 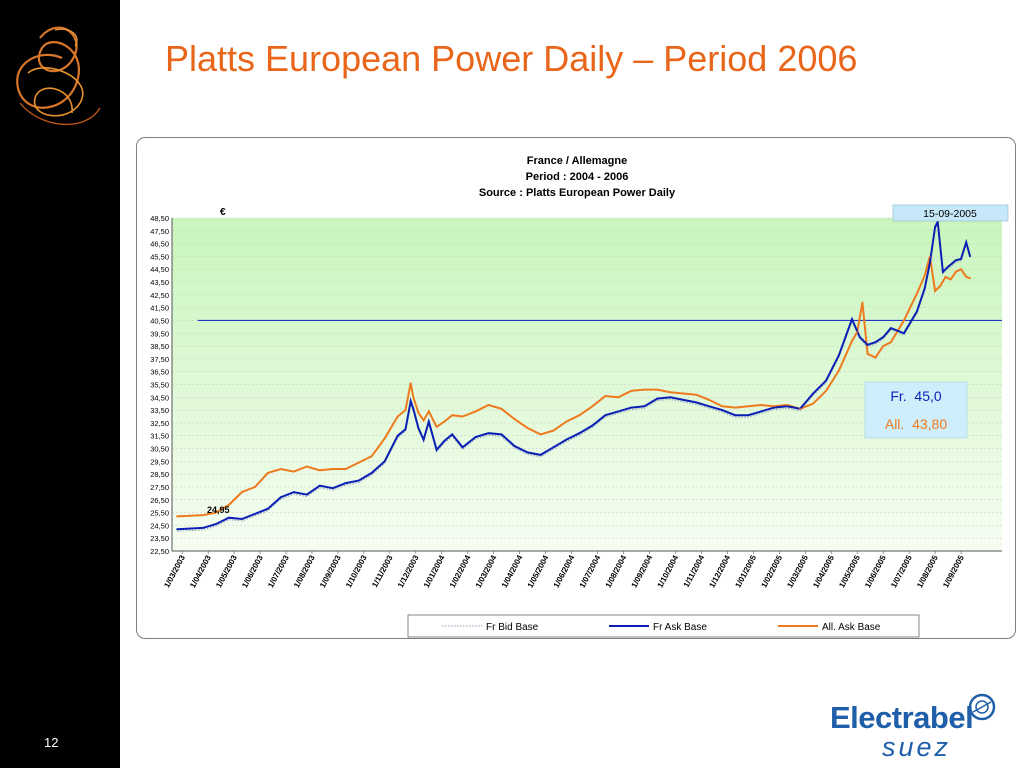 What do you see at coordinates (745, 571) in the screenshot?
I see `x-tick-label: 1/01/2005` at bounding box center [745, 571].